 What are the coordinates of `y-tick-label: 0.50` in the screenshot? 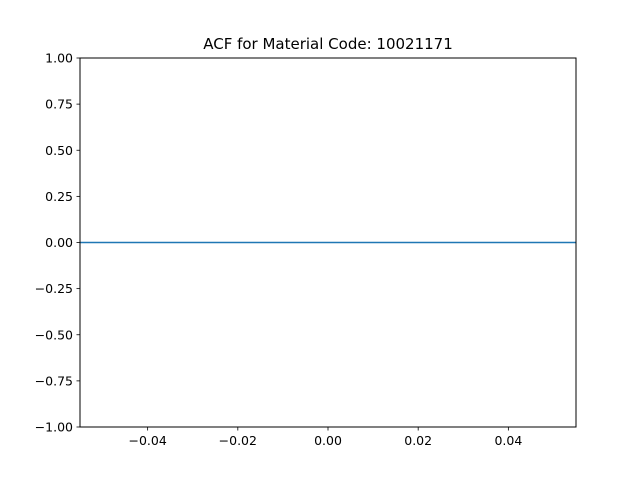 It's located at (59, 150).